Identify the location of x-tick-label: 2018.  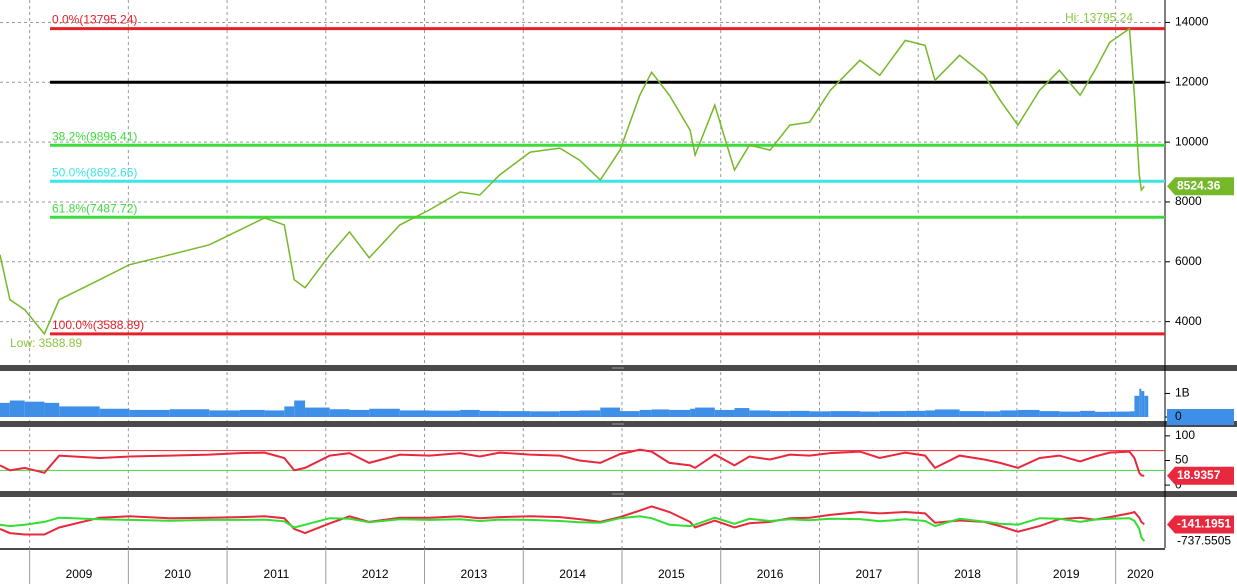
(967, 574).